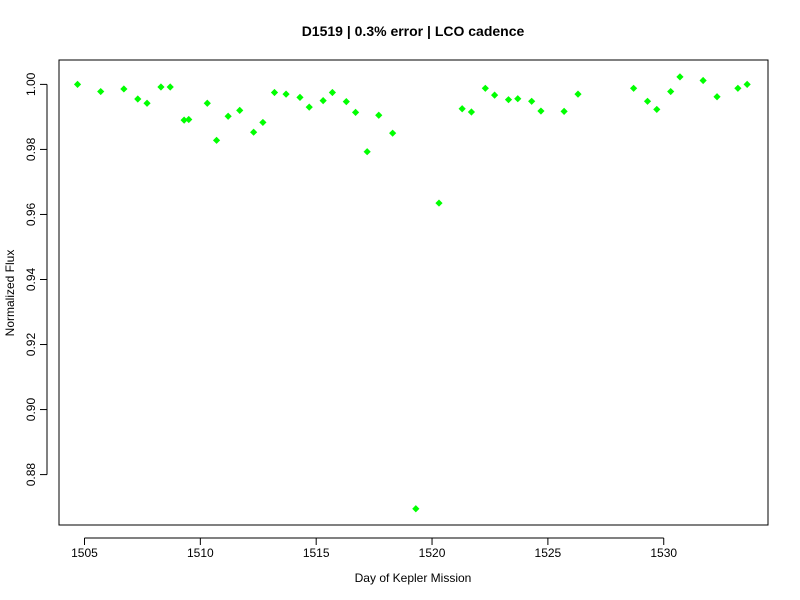  I want to click on x-tick-label: 1510, so click(200, 553).